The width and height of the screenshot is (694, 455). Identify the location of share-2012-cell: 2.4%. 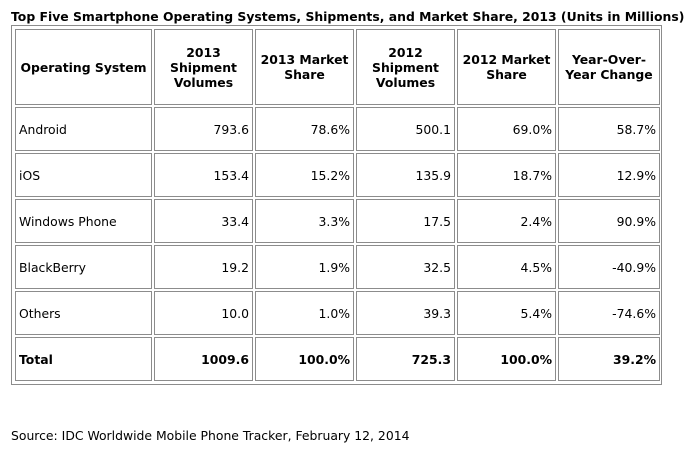
(506, 221).